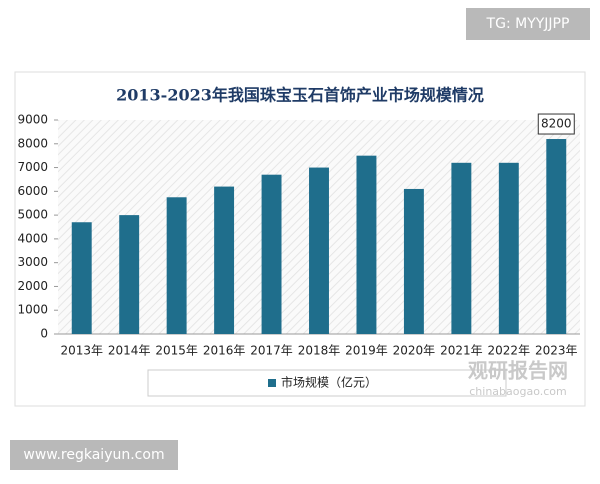 This screenshot has width=600, height=484. What do you see at coordinates (518, 371) in the screenshot?
I see `logo-name: 观研报告网` at bounding box center [518, 371].